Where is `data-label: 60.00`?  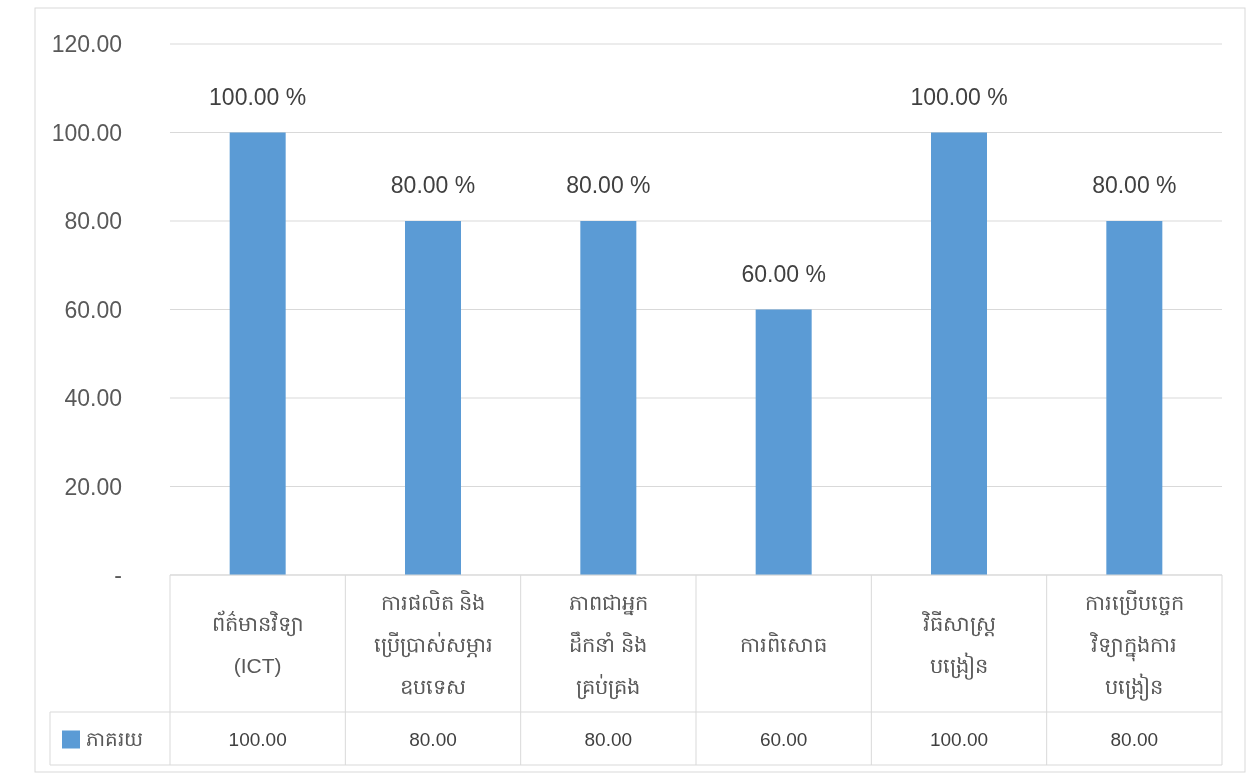 data-label: 60.00 is located at coordinates (783, 739).